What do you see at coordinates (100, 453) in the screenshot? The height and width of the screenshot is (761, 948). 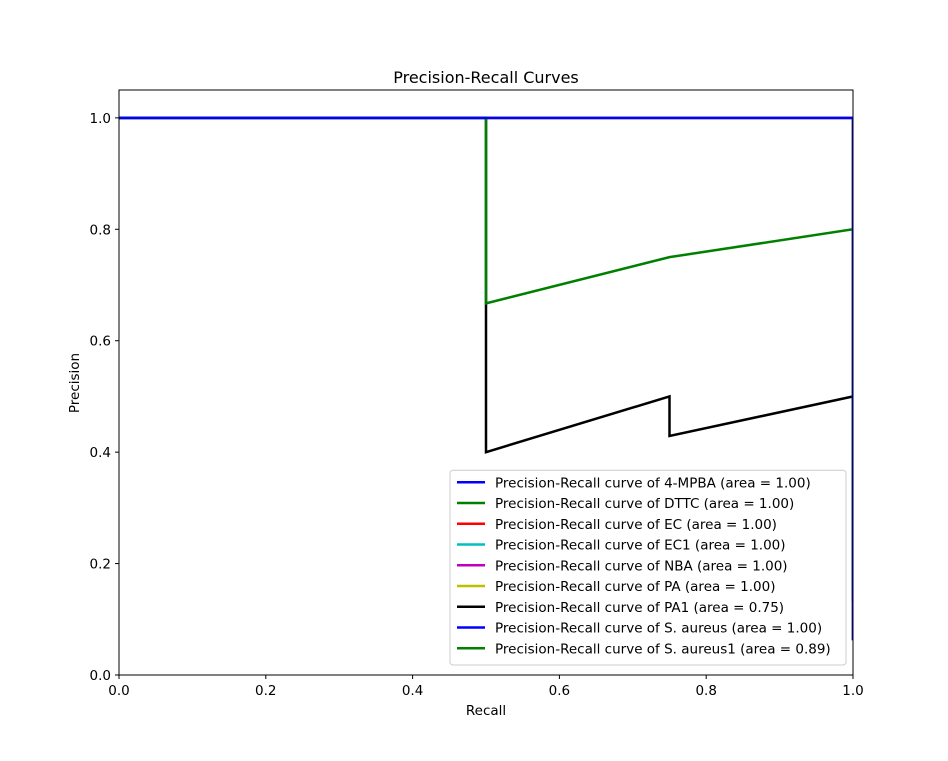 I see `y-tick-label: 0.4` at bounding box center [100, 453].